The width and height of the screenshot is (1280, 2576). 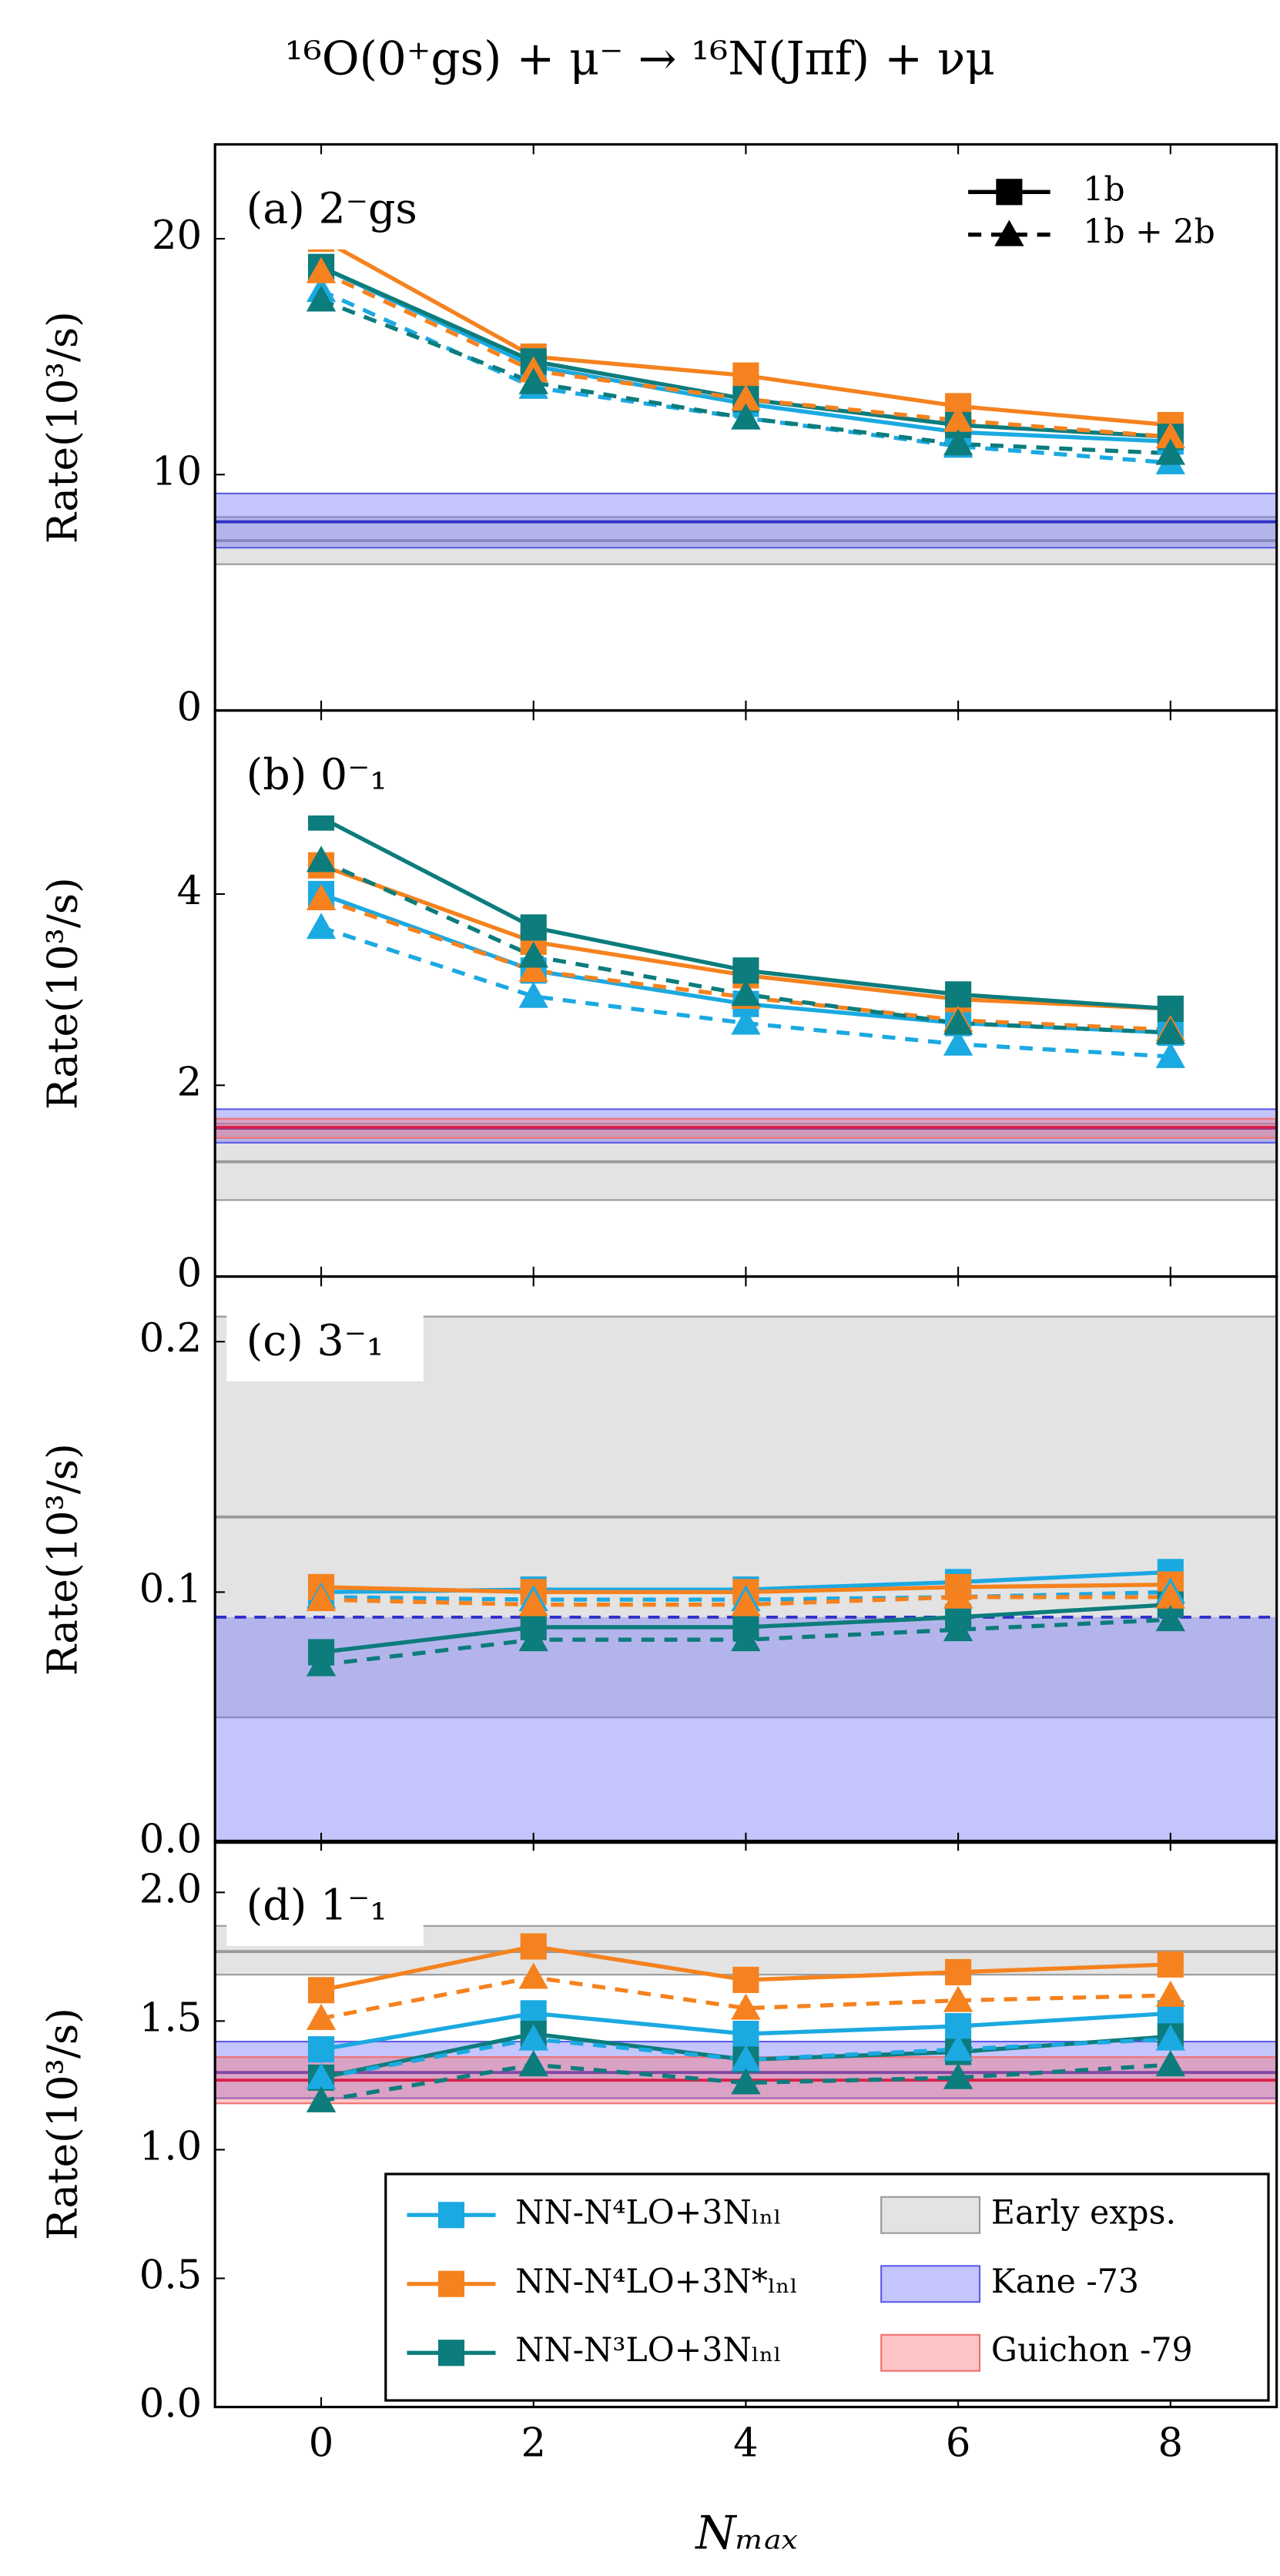 I want to click on panel-label: (b) 0⁻₁, so click(x=316, y=774).